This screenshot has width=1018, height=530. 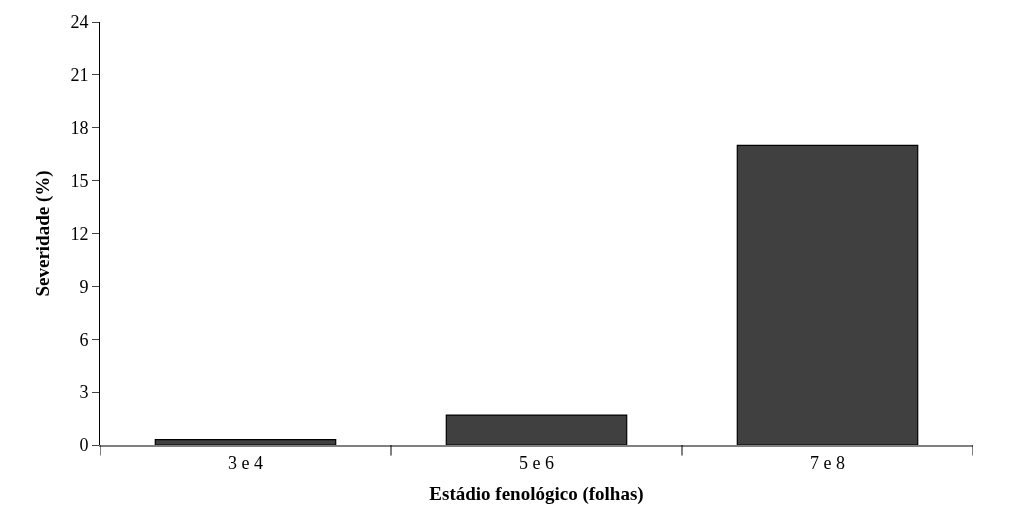 I want to click on y-tick-label: 21, so click(x=79, y=75).